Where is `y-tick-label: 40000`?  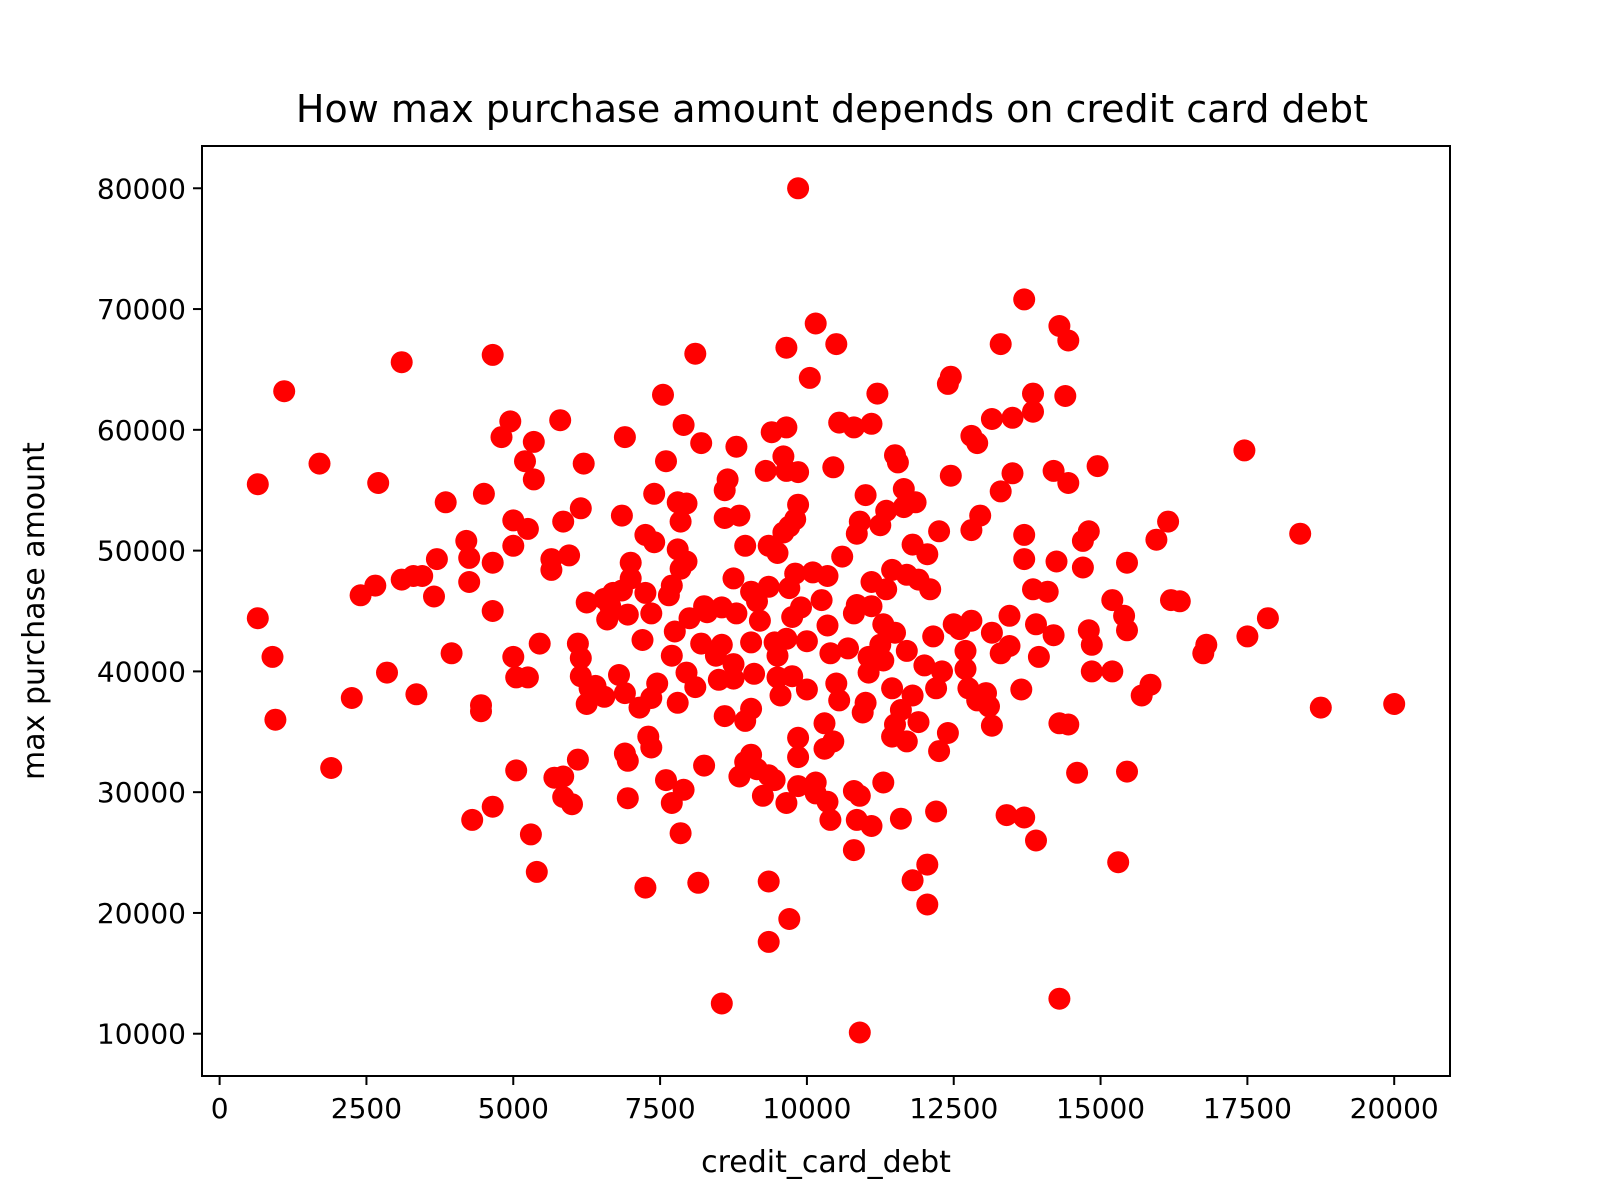 y-tick-label: 40000 is located at coordinates (141, 671).